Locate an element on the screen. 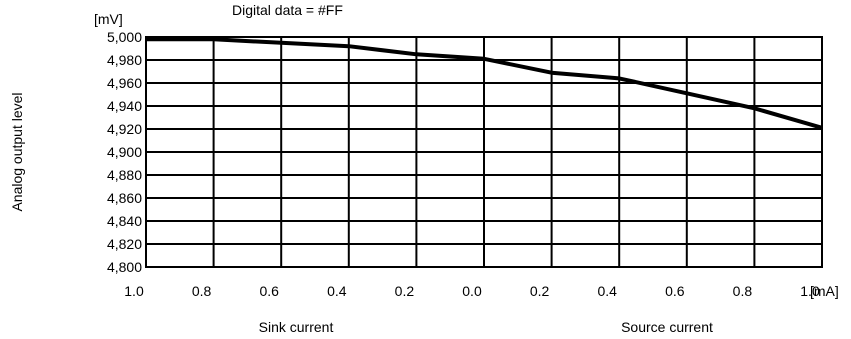 The height and width of the screenshot is (339, 851). y-tick-label: 4,960 is located at coordinates (124, 83).